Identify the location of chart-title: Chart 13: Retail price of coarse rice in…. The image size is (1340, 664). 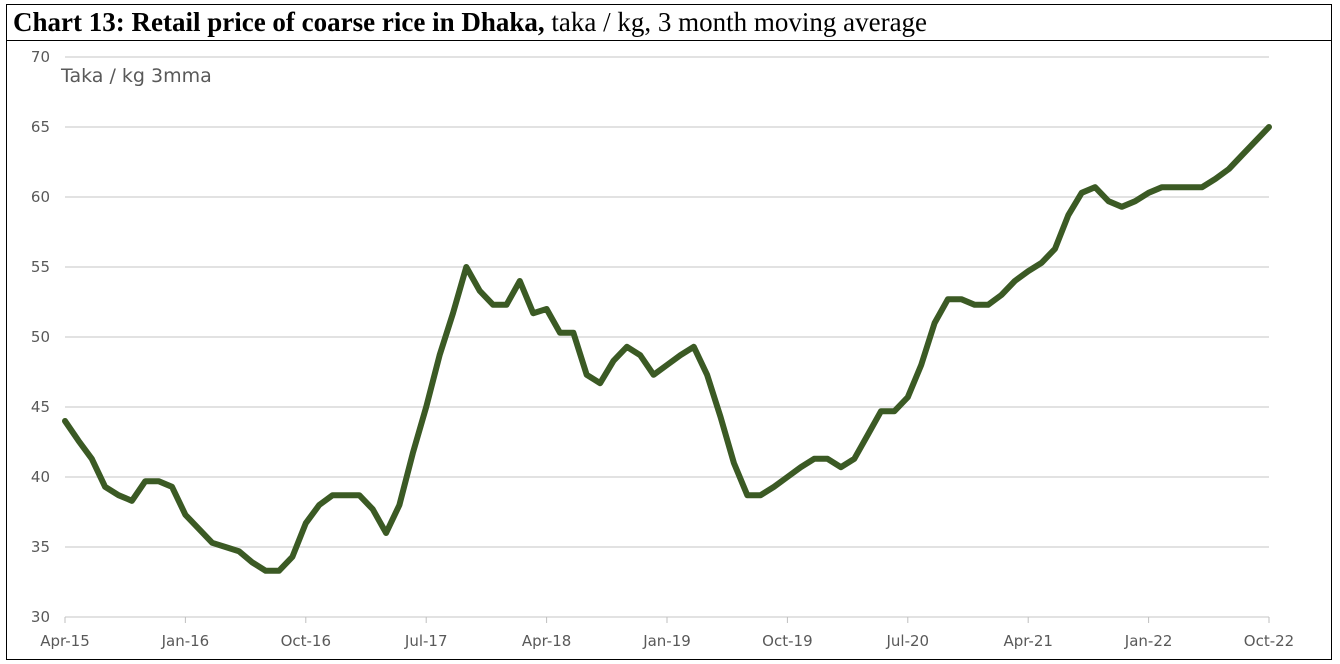
(669, 23).